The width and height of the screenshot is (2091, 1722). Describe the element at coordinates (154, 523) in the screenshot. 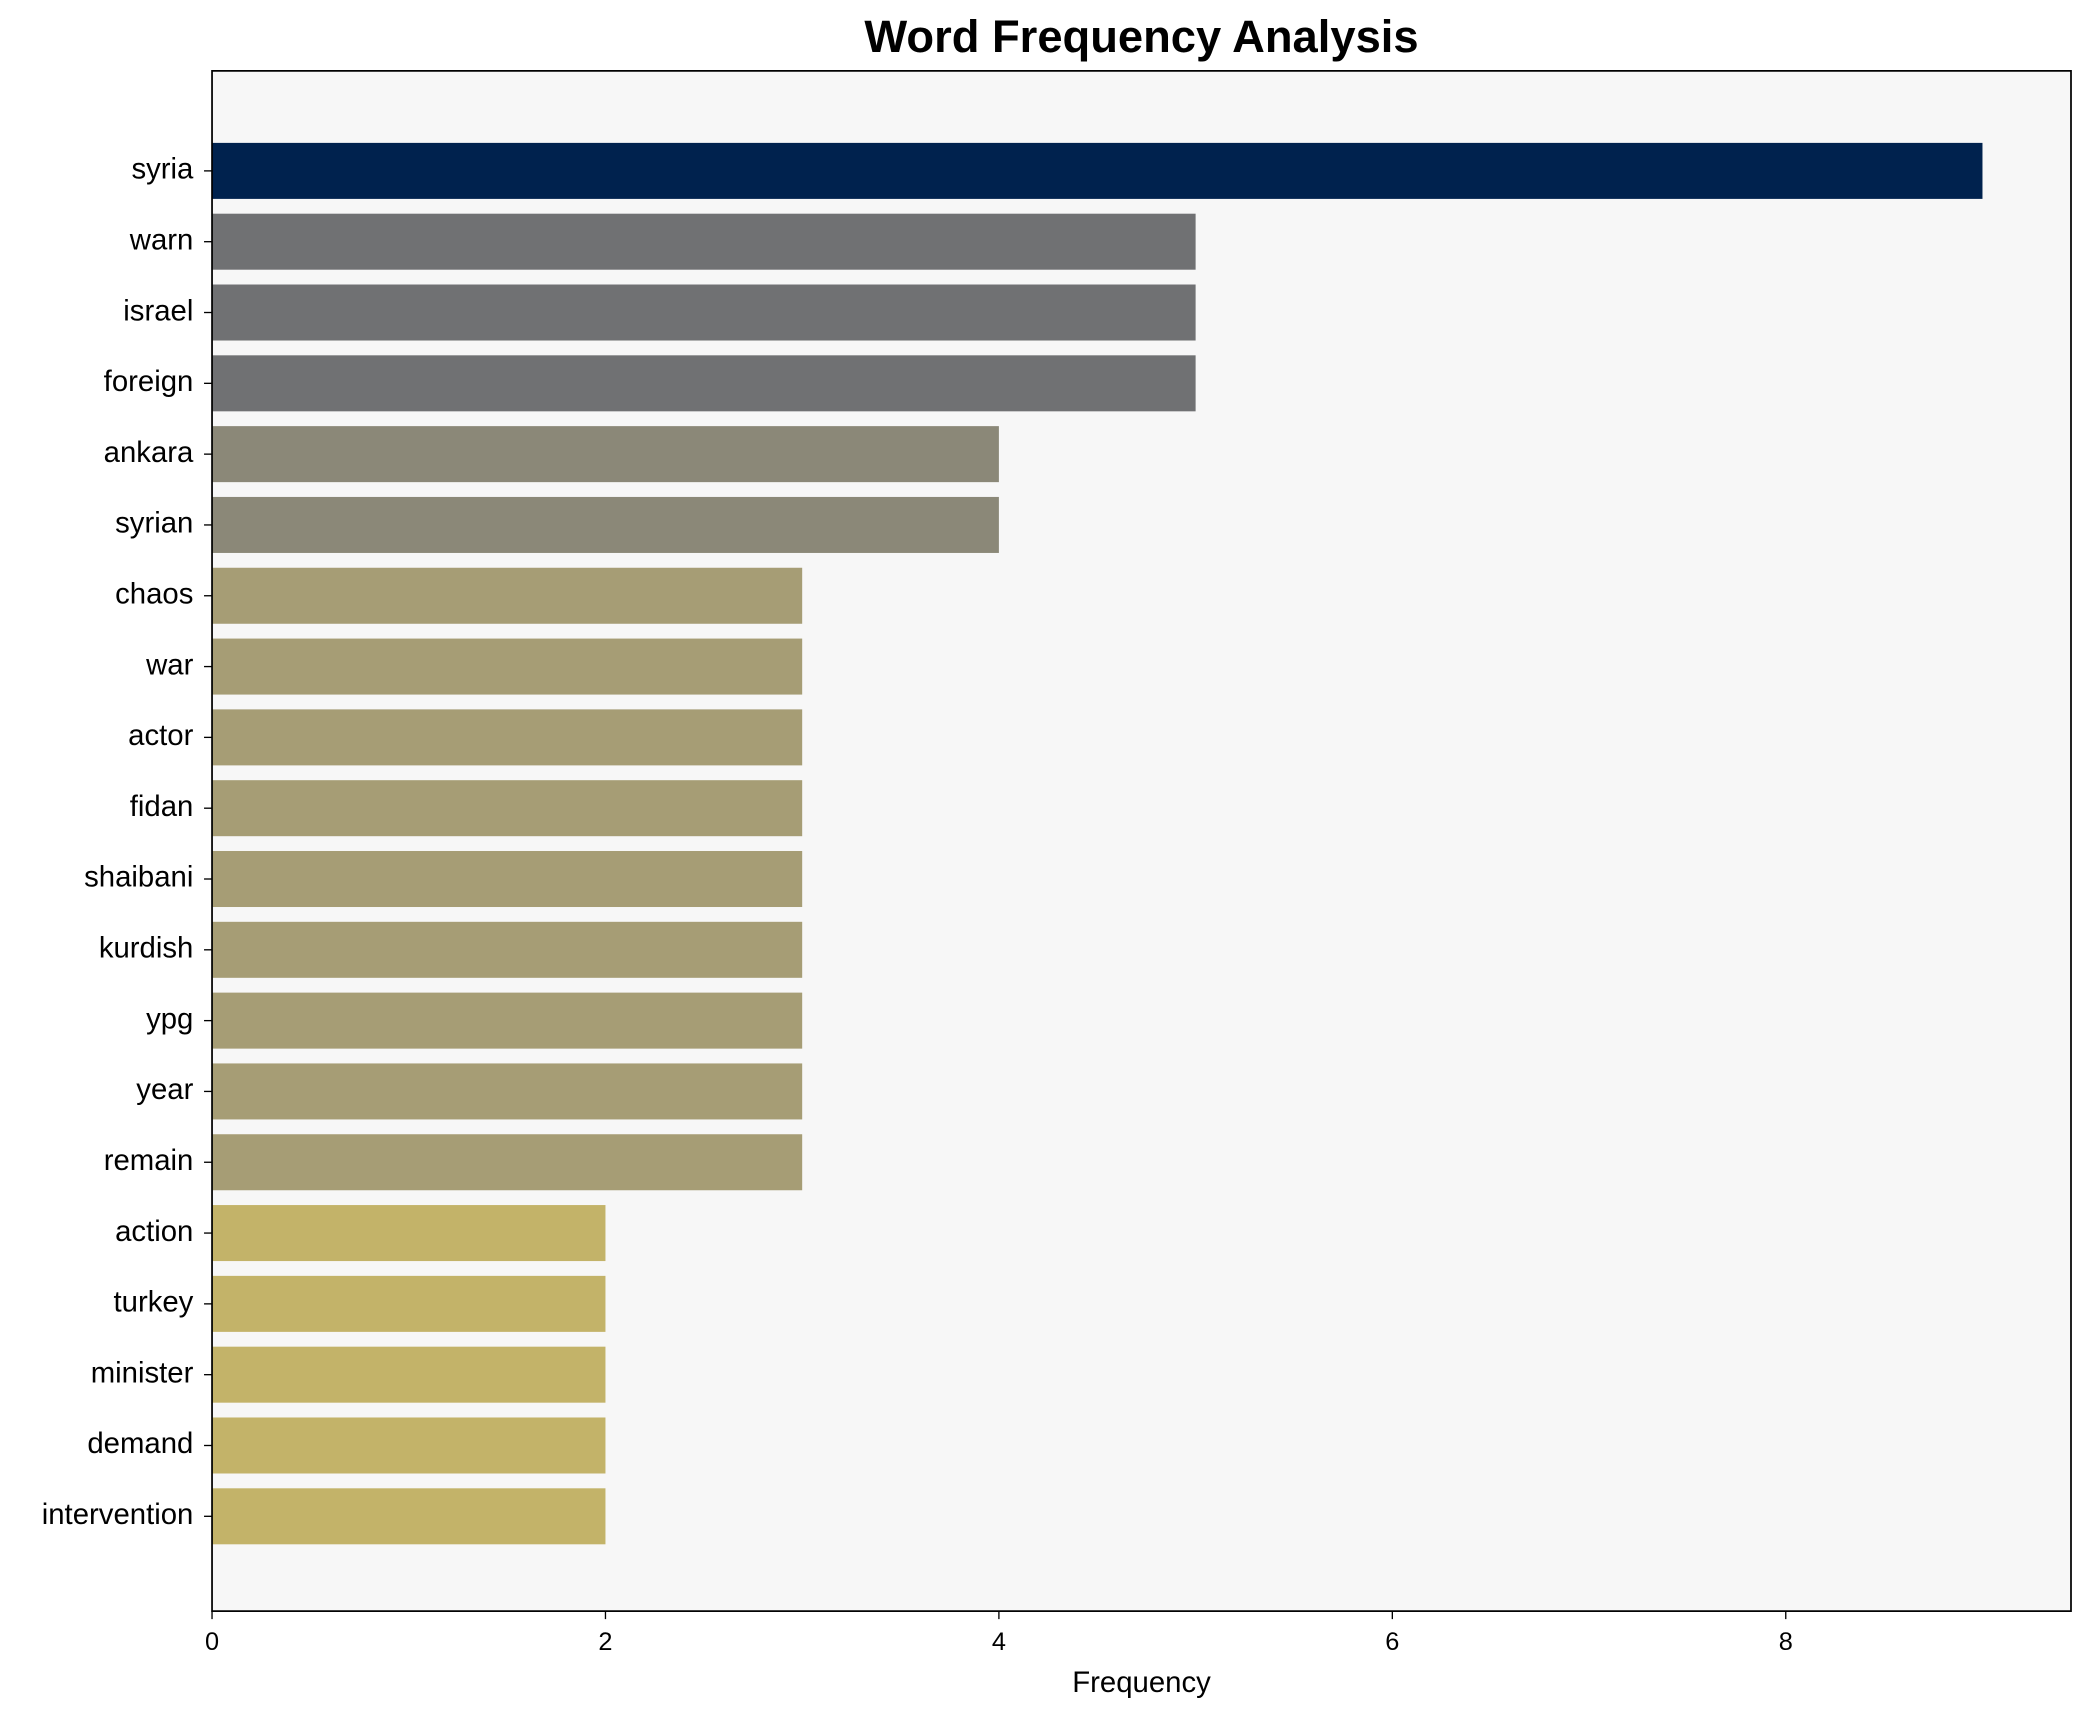

I see `y-tick-label: syrian` at that location.